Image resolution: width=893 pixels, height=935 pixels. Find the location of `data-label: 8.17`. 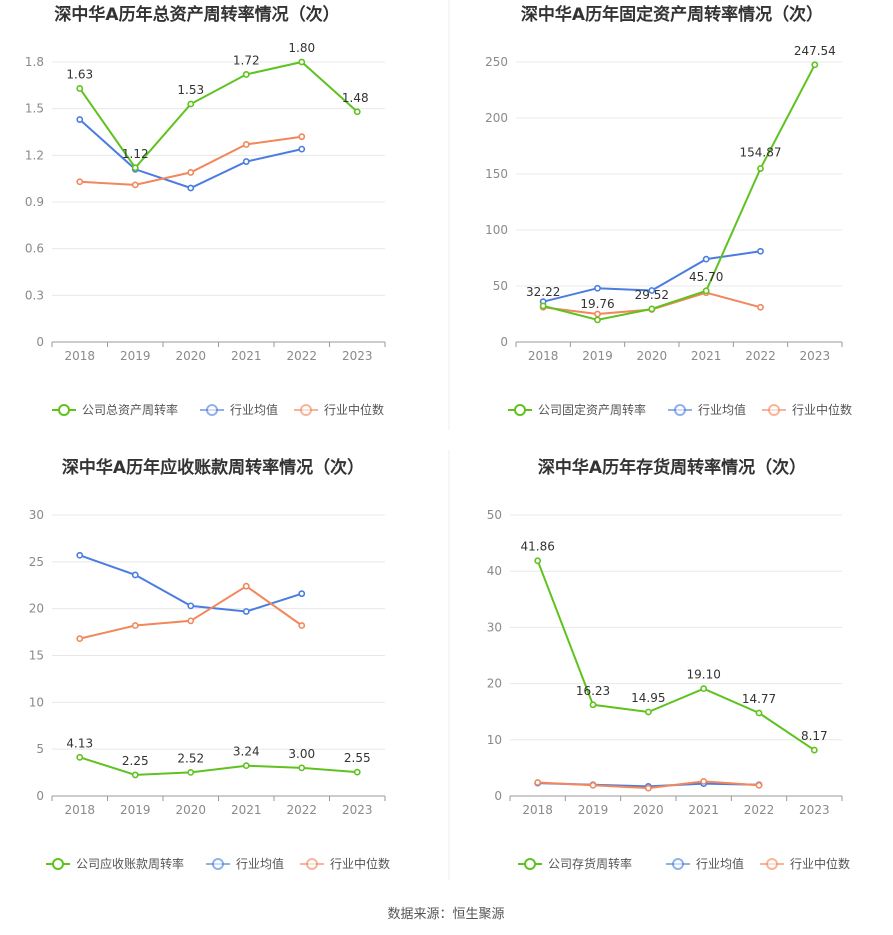

data-label: 8.17 is located at coordinates (814, 736).